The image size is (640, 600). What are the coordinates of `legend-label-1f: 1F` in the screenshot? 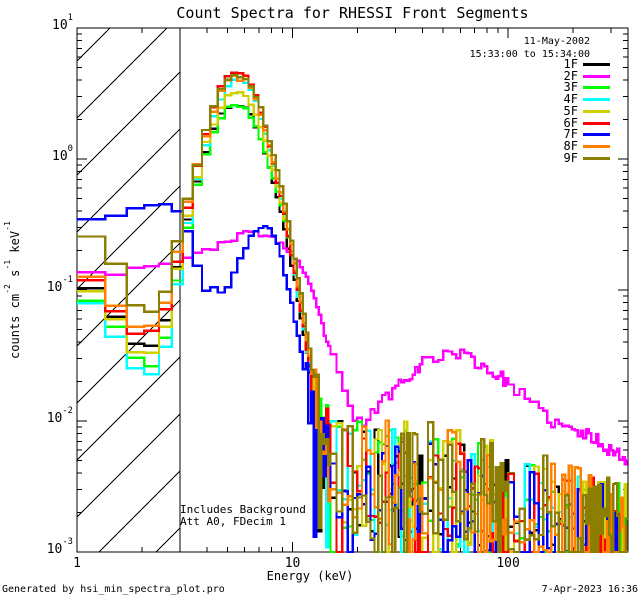 It's located at (570, 64).